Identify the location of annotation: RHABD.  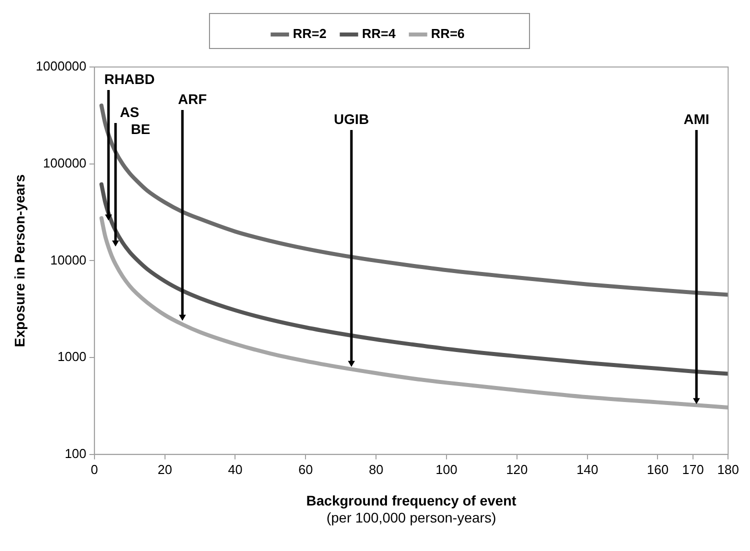
(129, 78).